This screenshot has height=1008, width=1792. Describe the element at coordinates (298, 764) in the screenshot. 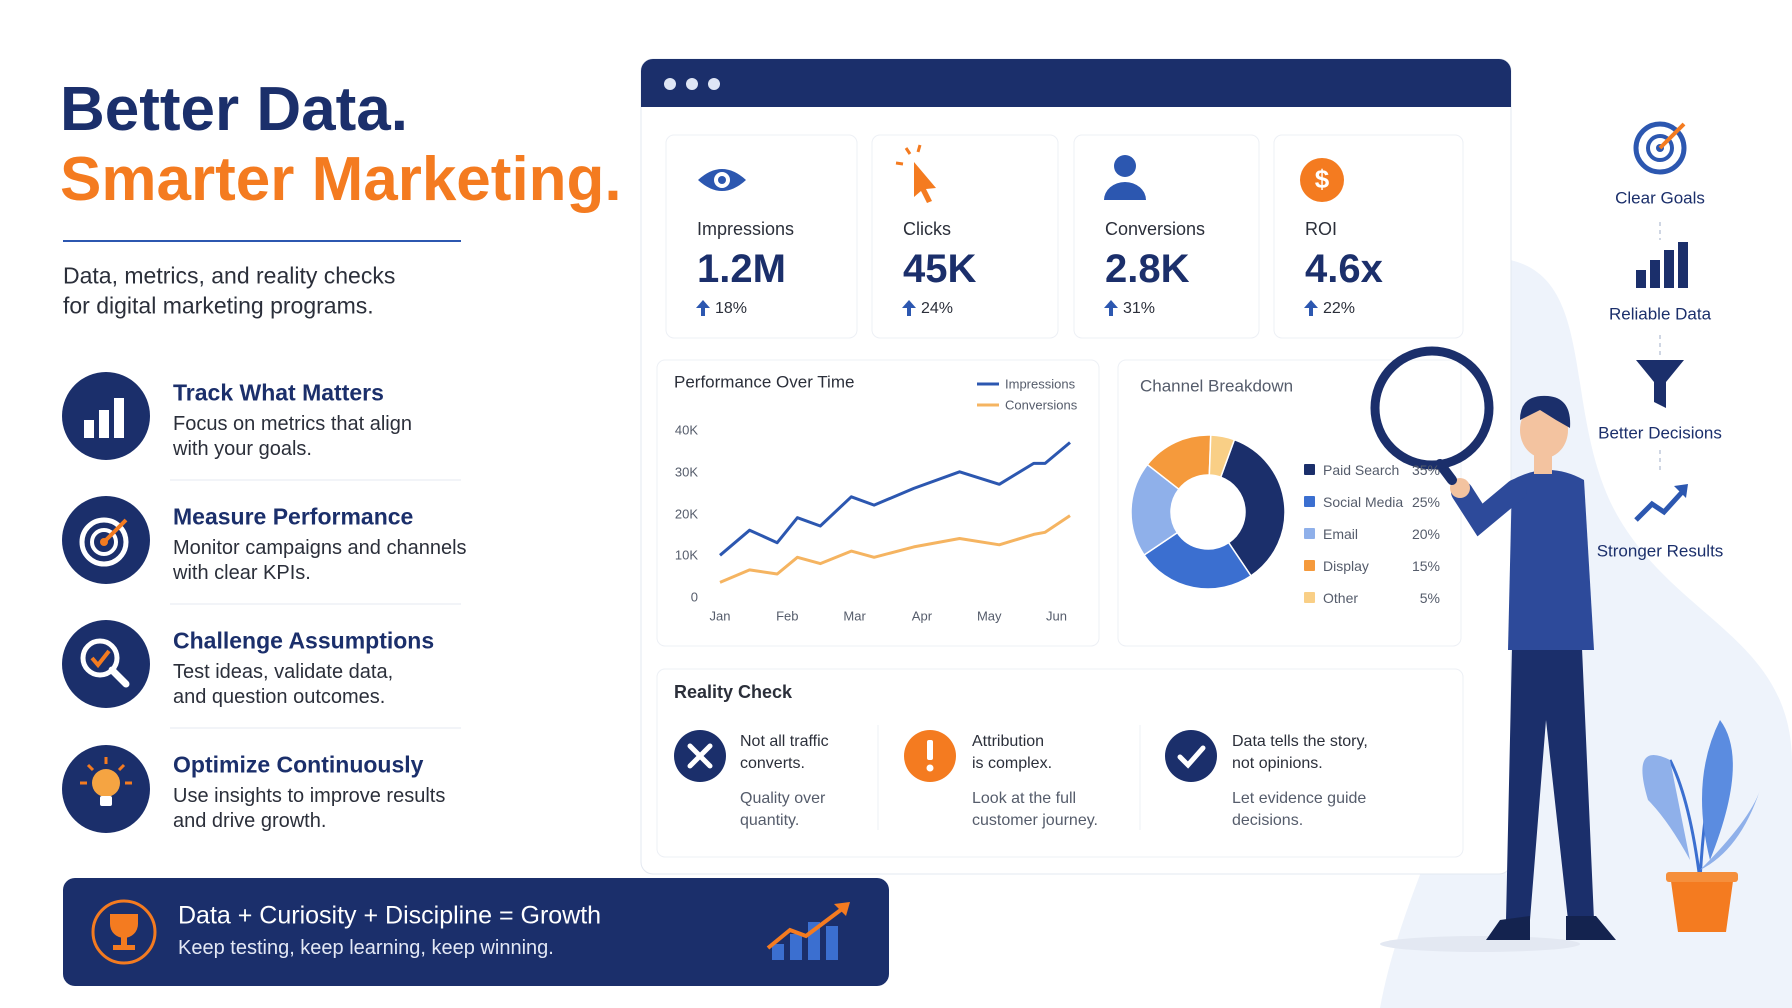

I see `feature-title: Optimize Continuously` at that location.